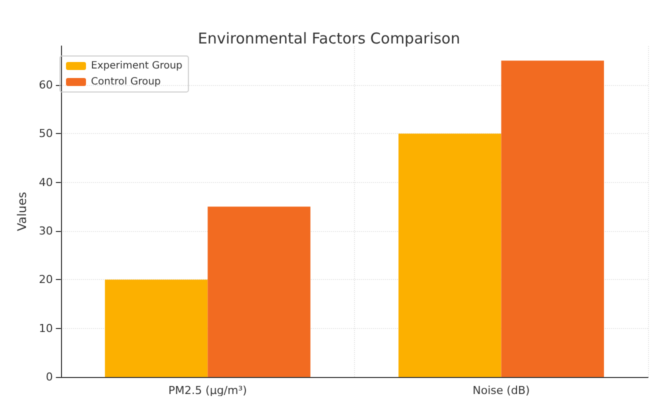 The height and width of the screenshot is (404, 658). Describe the element at coordinates (49, 377) in the screenshot. I see `y-tick-label: 0` at that location.